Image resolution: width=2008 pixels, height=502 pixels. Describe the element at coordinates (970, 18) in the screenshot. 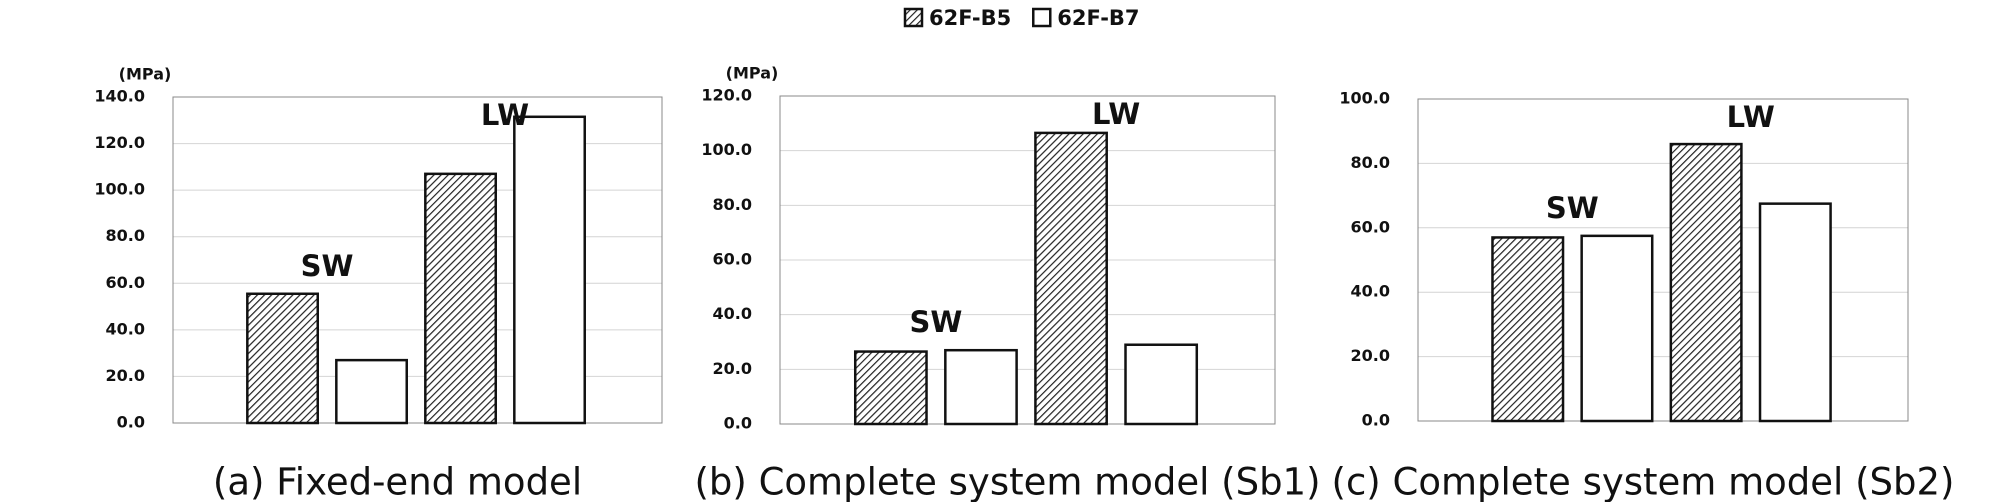

I see `legend-label: 62F-B5` at that location.